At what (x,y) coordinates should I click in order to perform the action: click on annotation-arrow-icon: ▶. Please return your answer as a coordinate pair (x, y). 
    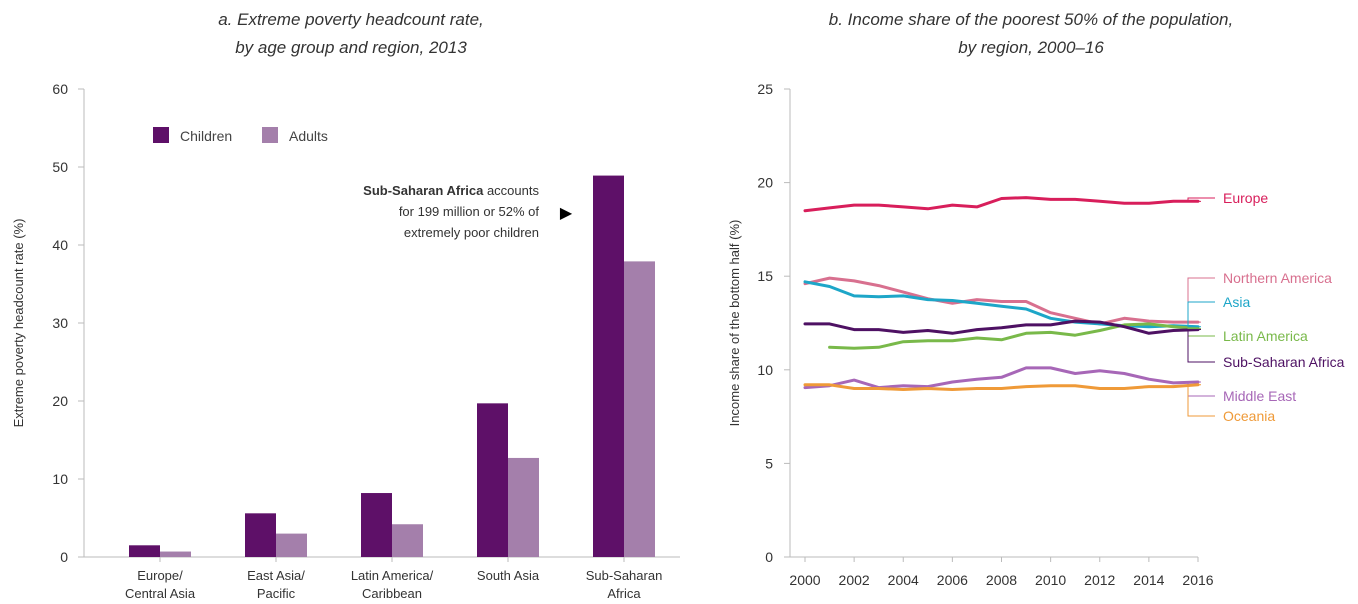
    Looking at the image, I should click on (566, 213).